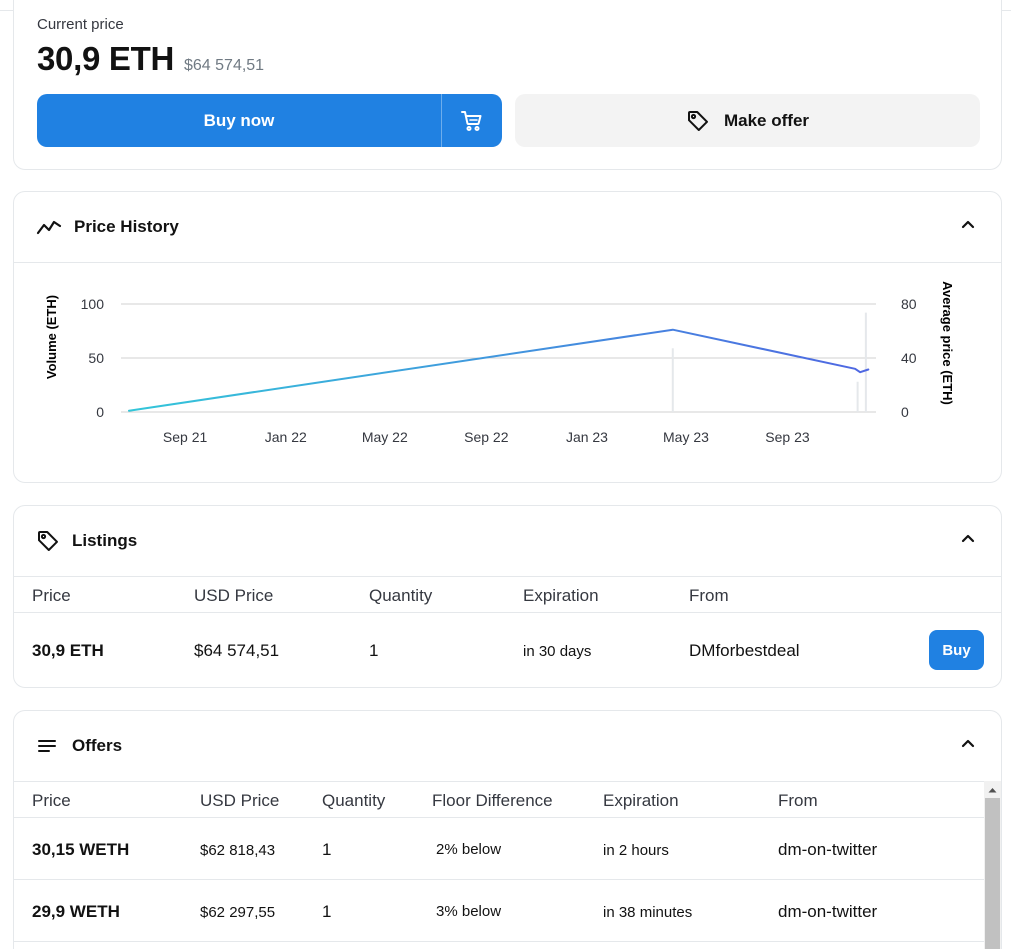 Image resolution: width=1011 pixels, height=949 pixels. I want to click on scrollbar-thumb, so click(992, 873).